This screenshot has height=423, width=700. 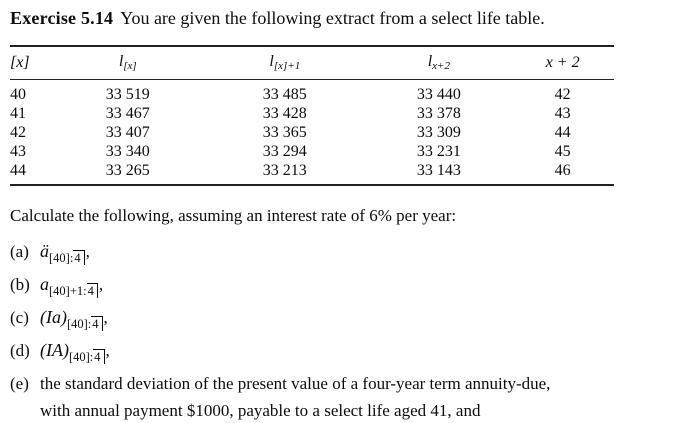 I want to click on cell-age-plus-2: 42, so click(x=562, y=94).